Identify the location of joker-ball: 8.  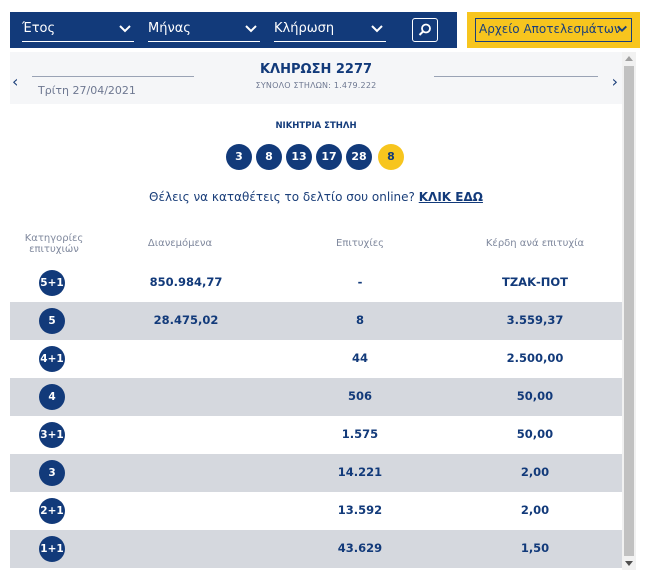
(391, 157).